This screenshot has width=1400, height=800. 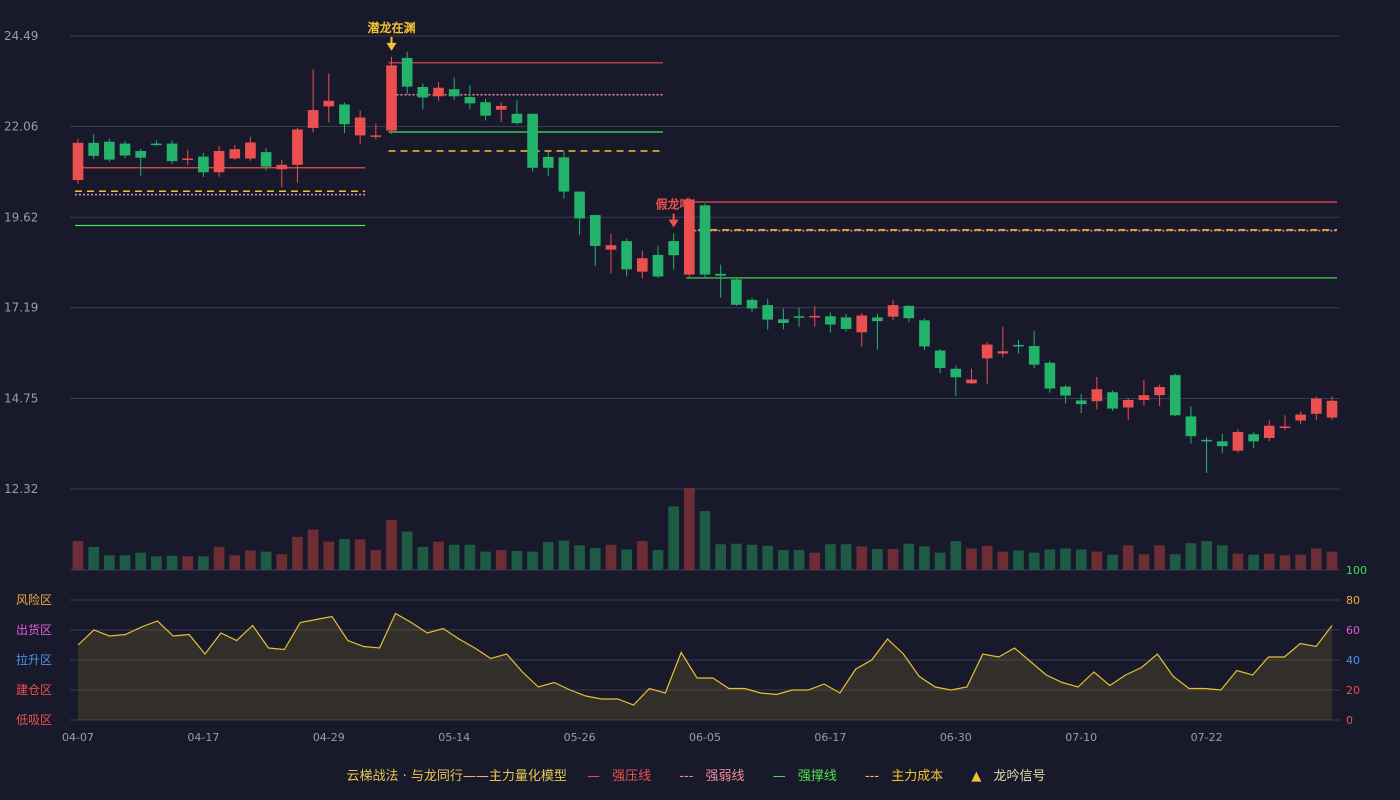 What do you see at coordinates (21, 36) in the screenshot?
I see `price-tick-label: 24.49` at bounding box center [21, 36].